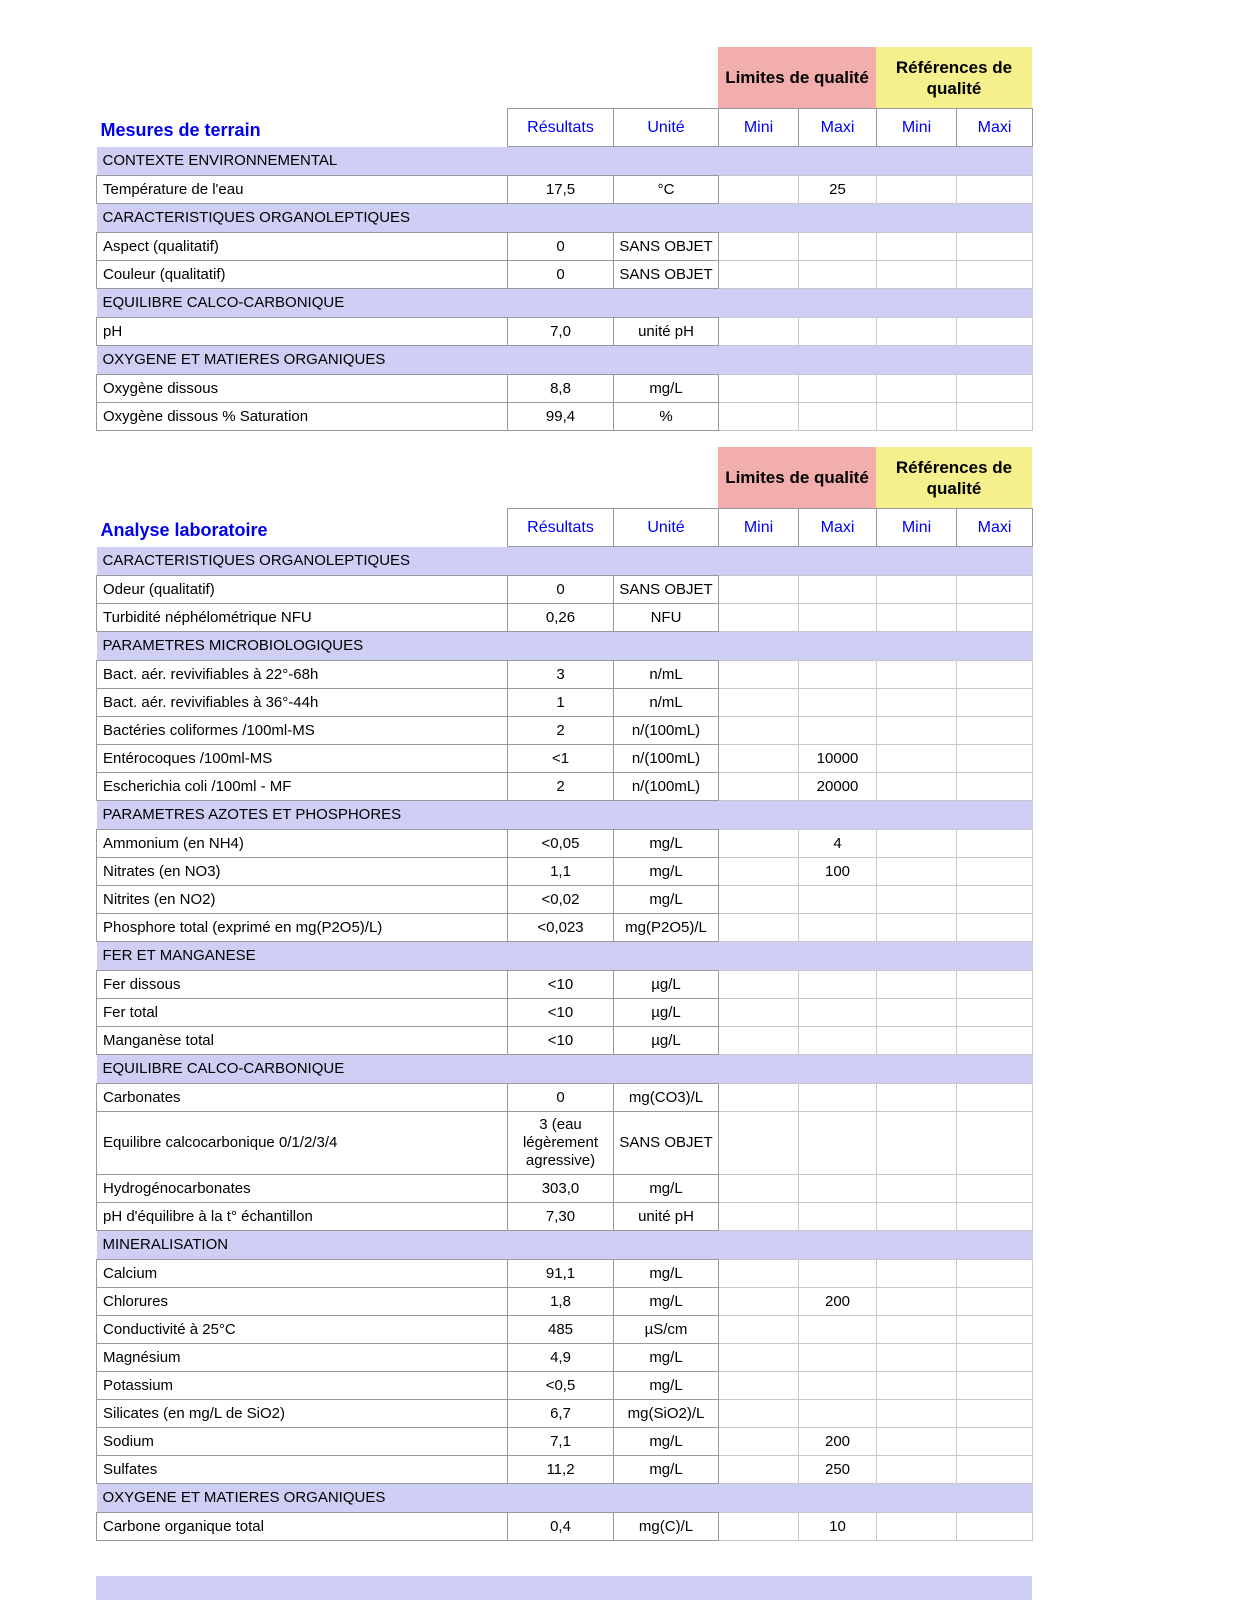 The image size is (1236, 1600). What do you see at coordinates (560, 189) in the screenshot?
I see `result-value: 17,5` at bounding box center [560, 189].